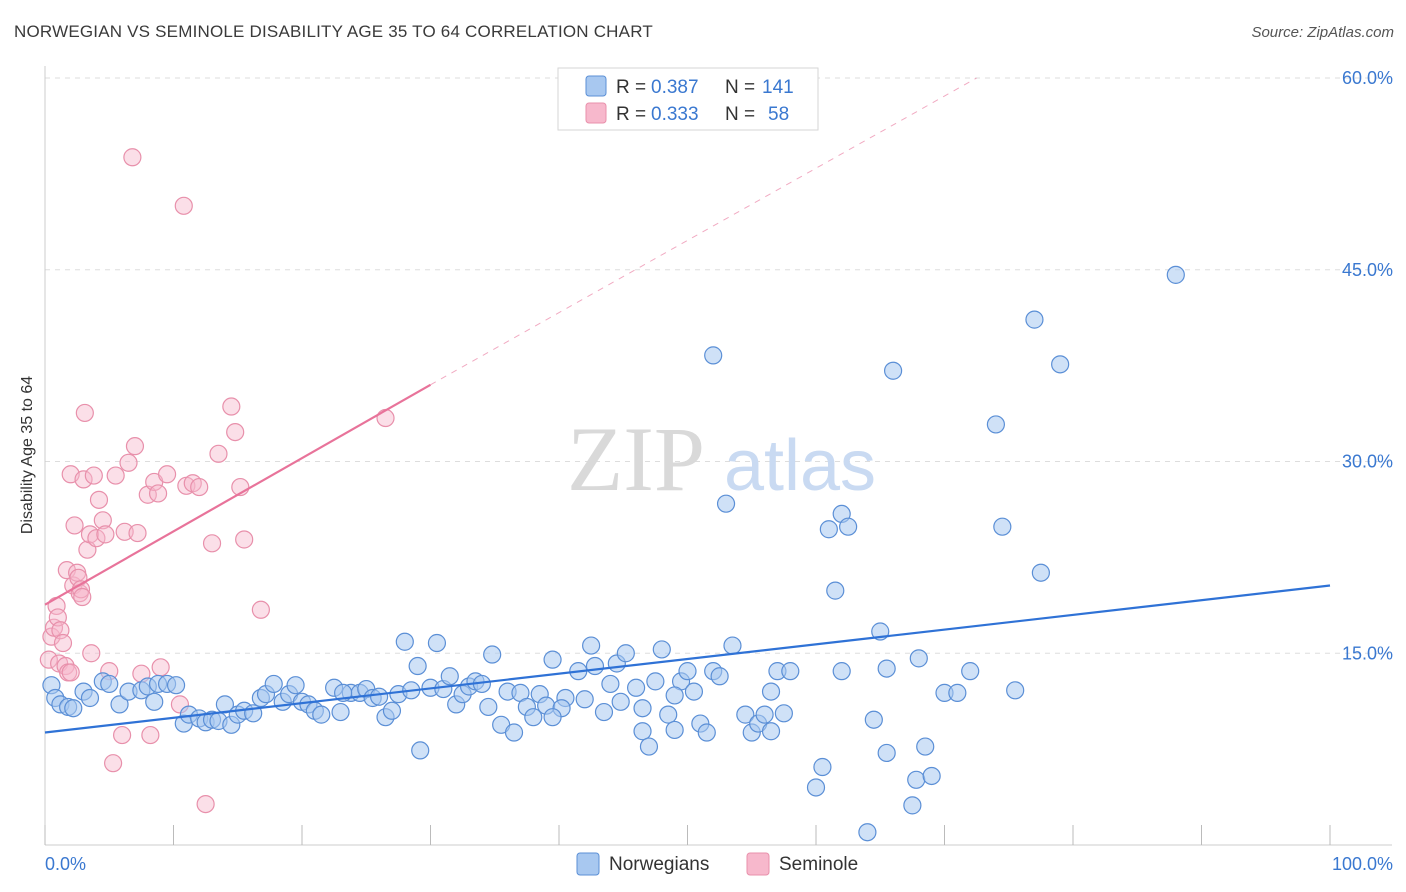 This screenshot has height=892, width=1406. What do you see at coordinates (740, 87) in the screenshot?
I see `legend-n-label-1: N =` at bounding box center [740, 87].